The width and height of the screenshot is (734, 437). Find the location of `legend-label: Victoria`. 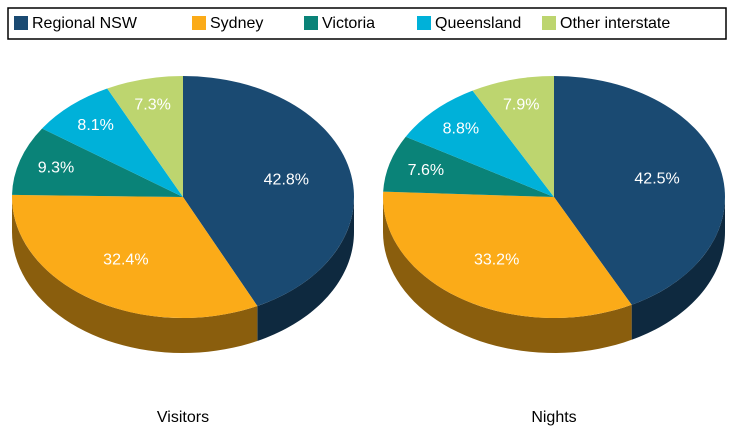

legend-label: Victoria is located at coordinates (348, 23).